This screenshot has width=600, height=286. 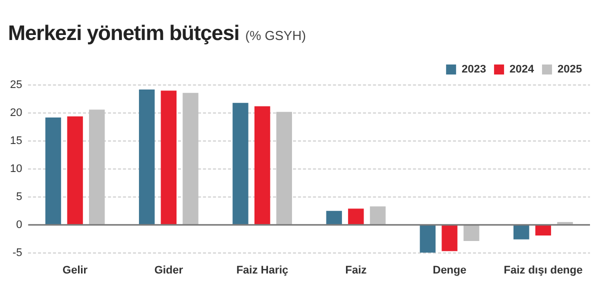 I want to click on chart-subtitle: (% GSYH), so click(x=275, y=35).